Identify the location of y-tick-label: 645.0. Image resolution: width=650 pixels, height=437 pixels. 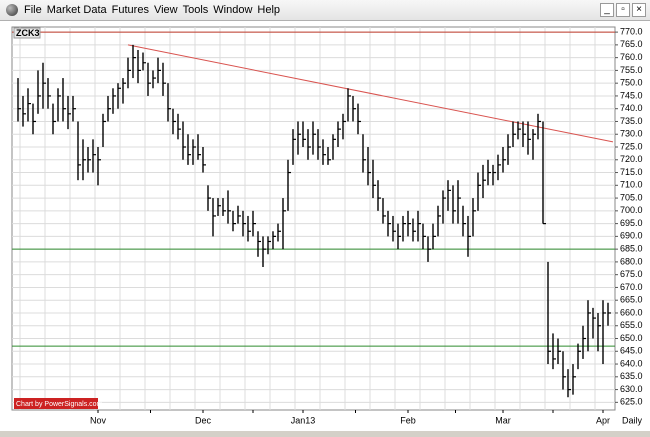
(631, 351).